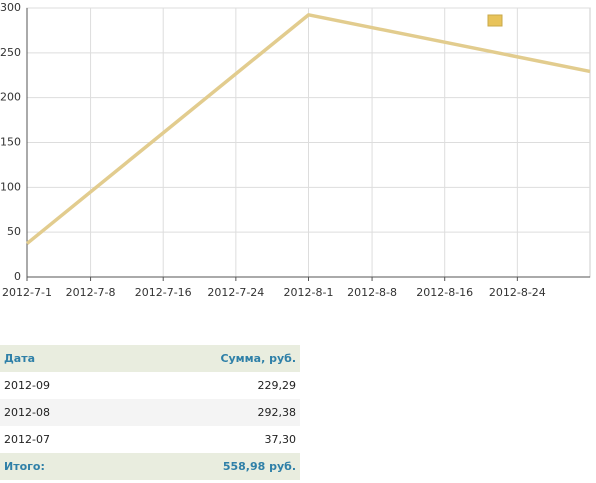  I want to click on cell: 37,30, so click(280, 439).